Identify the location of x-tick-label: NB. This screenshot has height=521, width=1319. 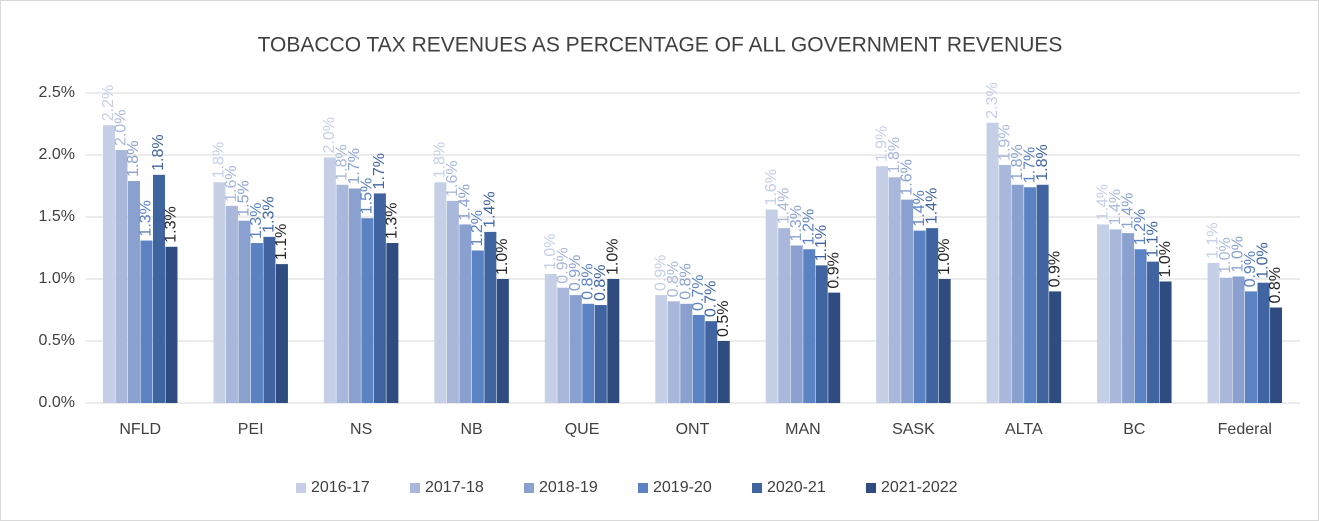
(471, 429).